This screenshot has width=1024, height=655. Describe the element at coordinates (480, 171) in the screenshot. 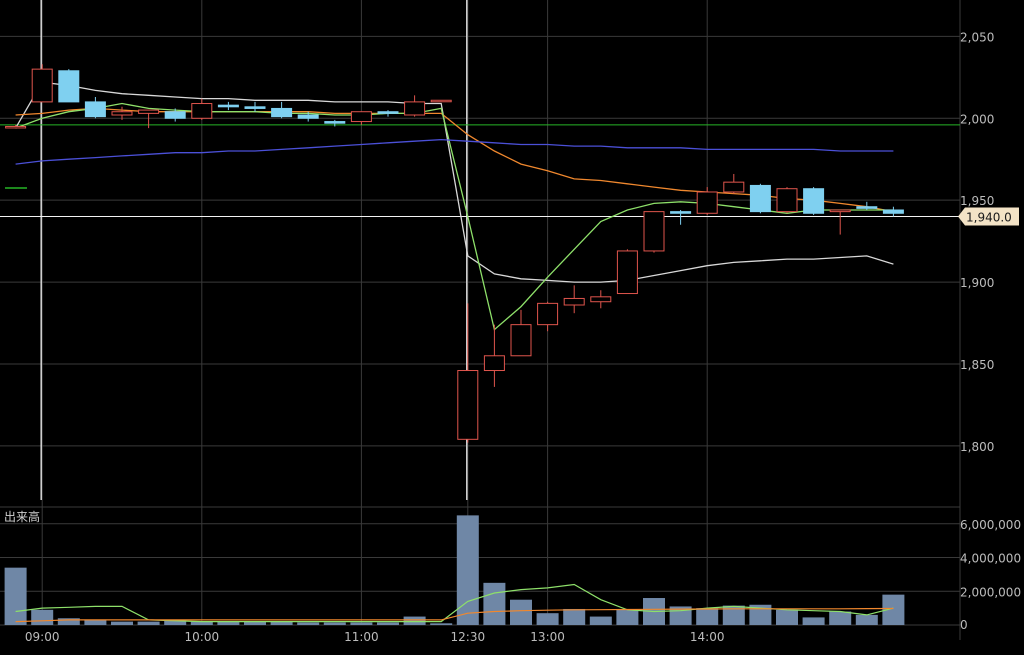

I see `reference-lines` at that location.